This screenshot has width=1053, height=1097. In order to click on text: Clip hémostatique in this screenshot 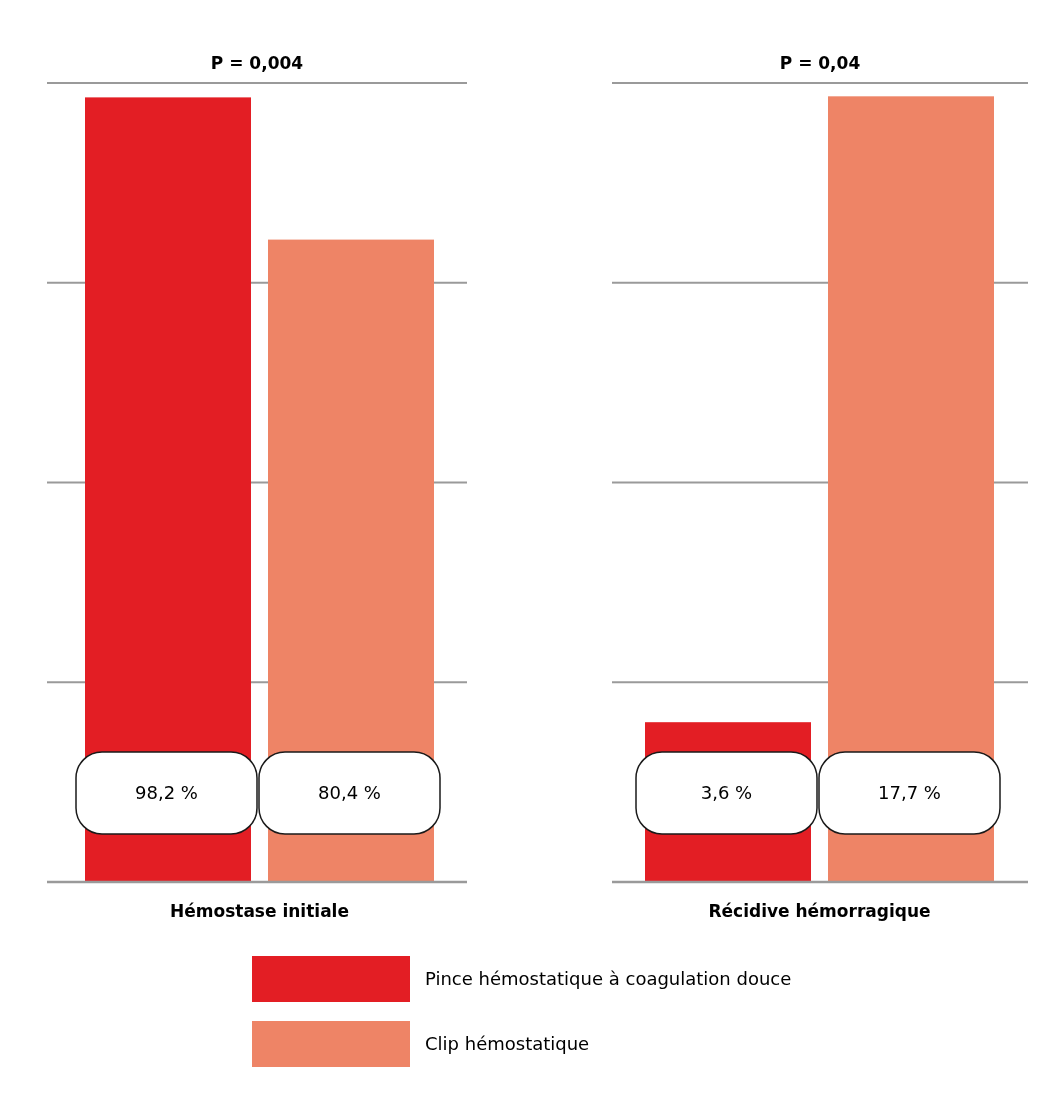, I will do `click(507, 1044)`.